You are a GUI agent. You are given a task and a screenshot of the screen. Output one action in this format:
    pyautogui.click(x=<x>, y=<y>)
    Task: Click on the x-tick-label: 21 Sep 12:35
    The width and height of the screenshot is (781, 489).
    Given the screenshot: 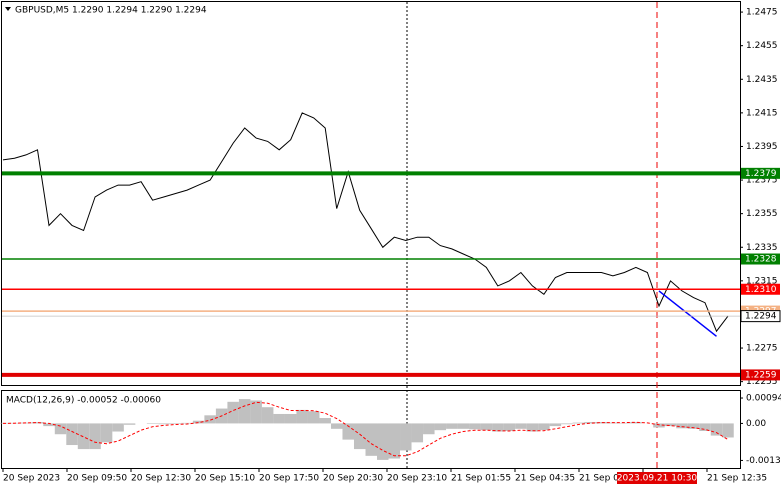 What is the action you would take?
    pyautogui.click(x=737, y=479)
    